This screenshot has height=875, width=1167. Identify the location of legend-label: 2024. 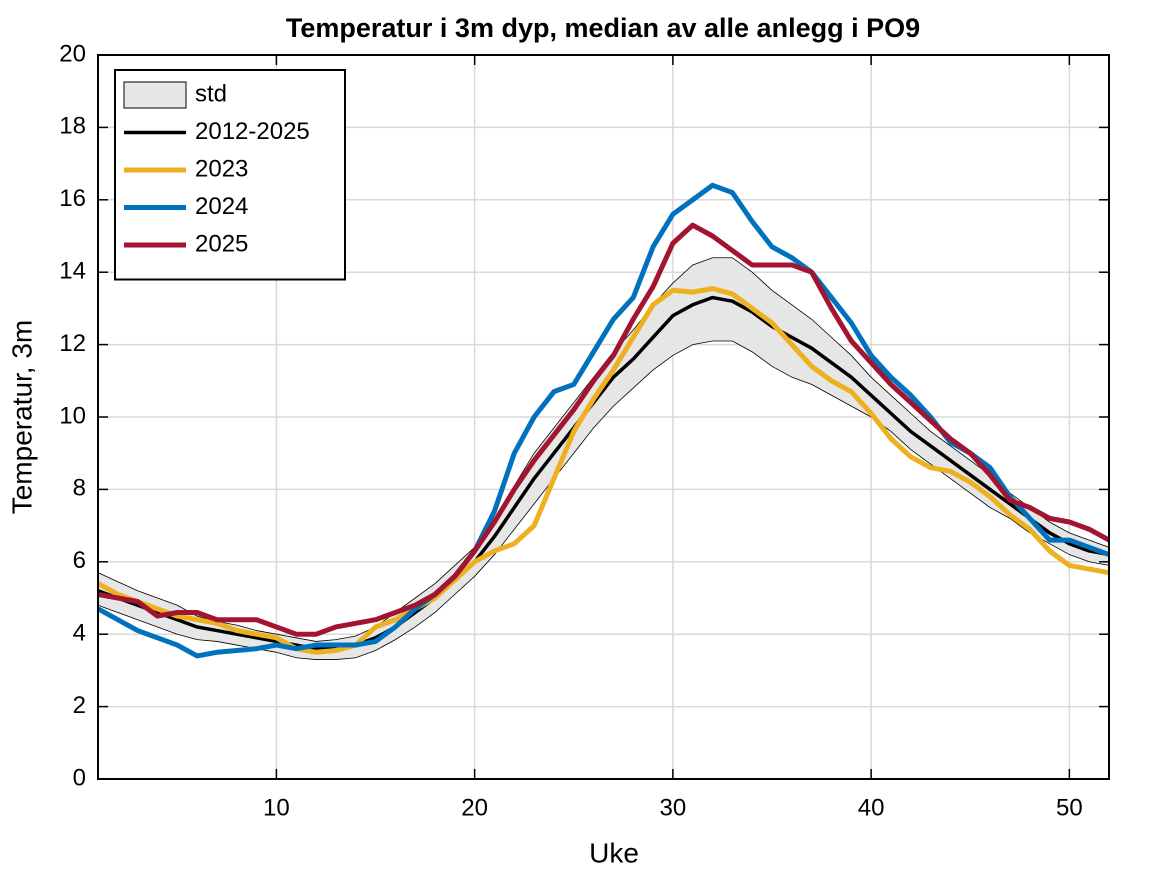
(221, 206).